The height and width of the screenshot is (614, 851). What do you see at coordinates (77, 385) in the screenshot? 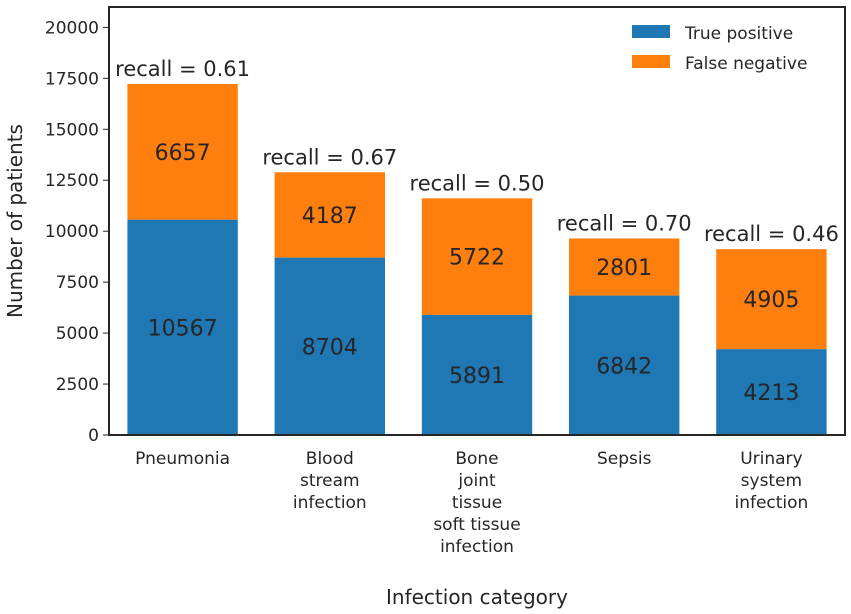
I see `y-tick-label: 2500` at bounding box center [77, 385].